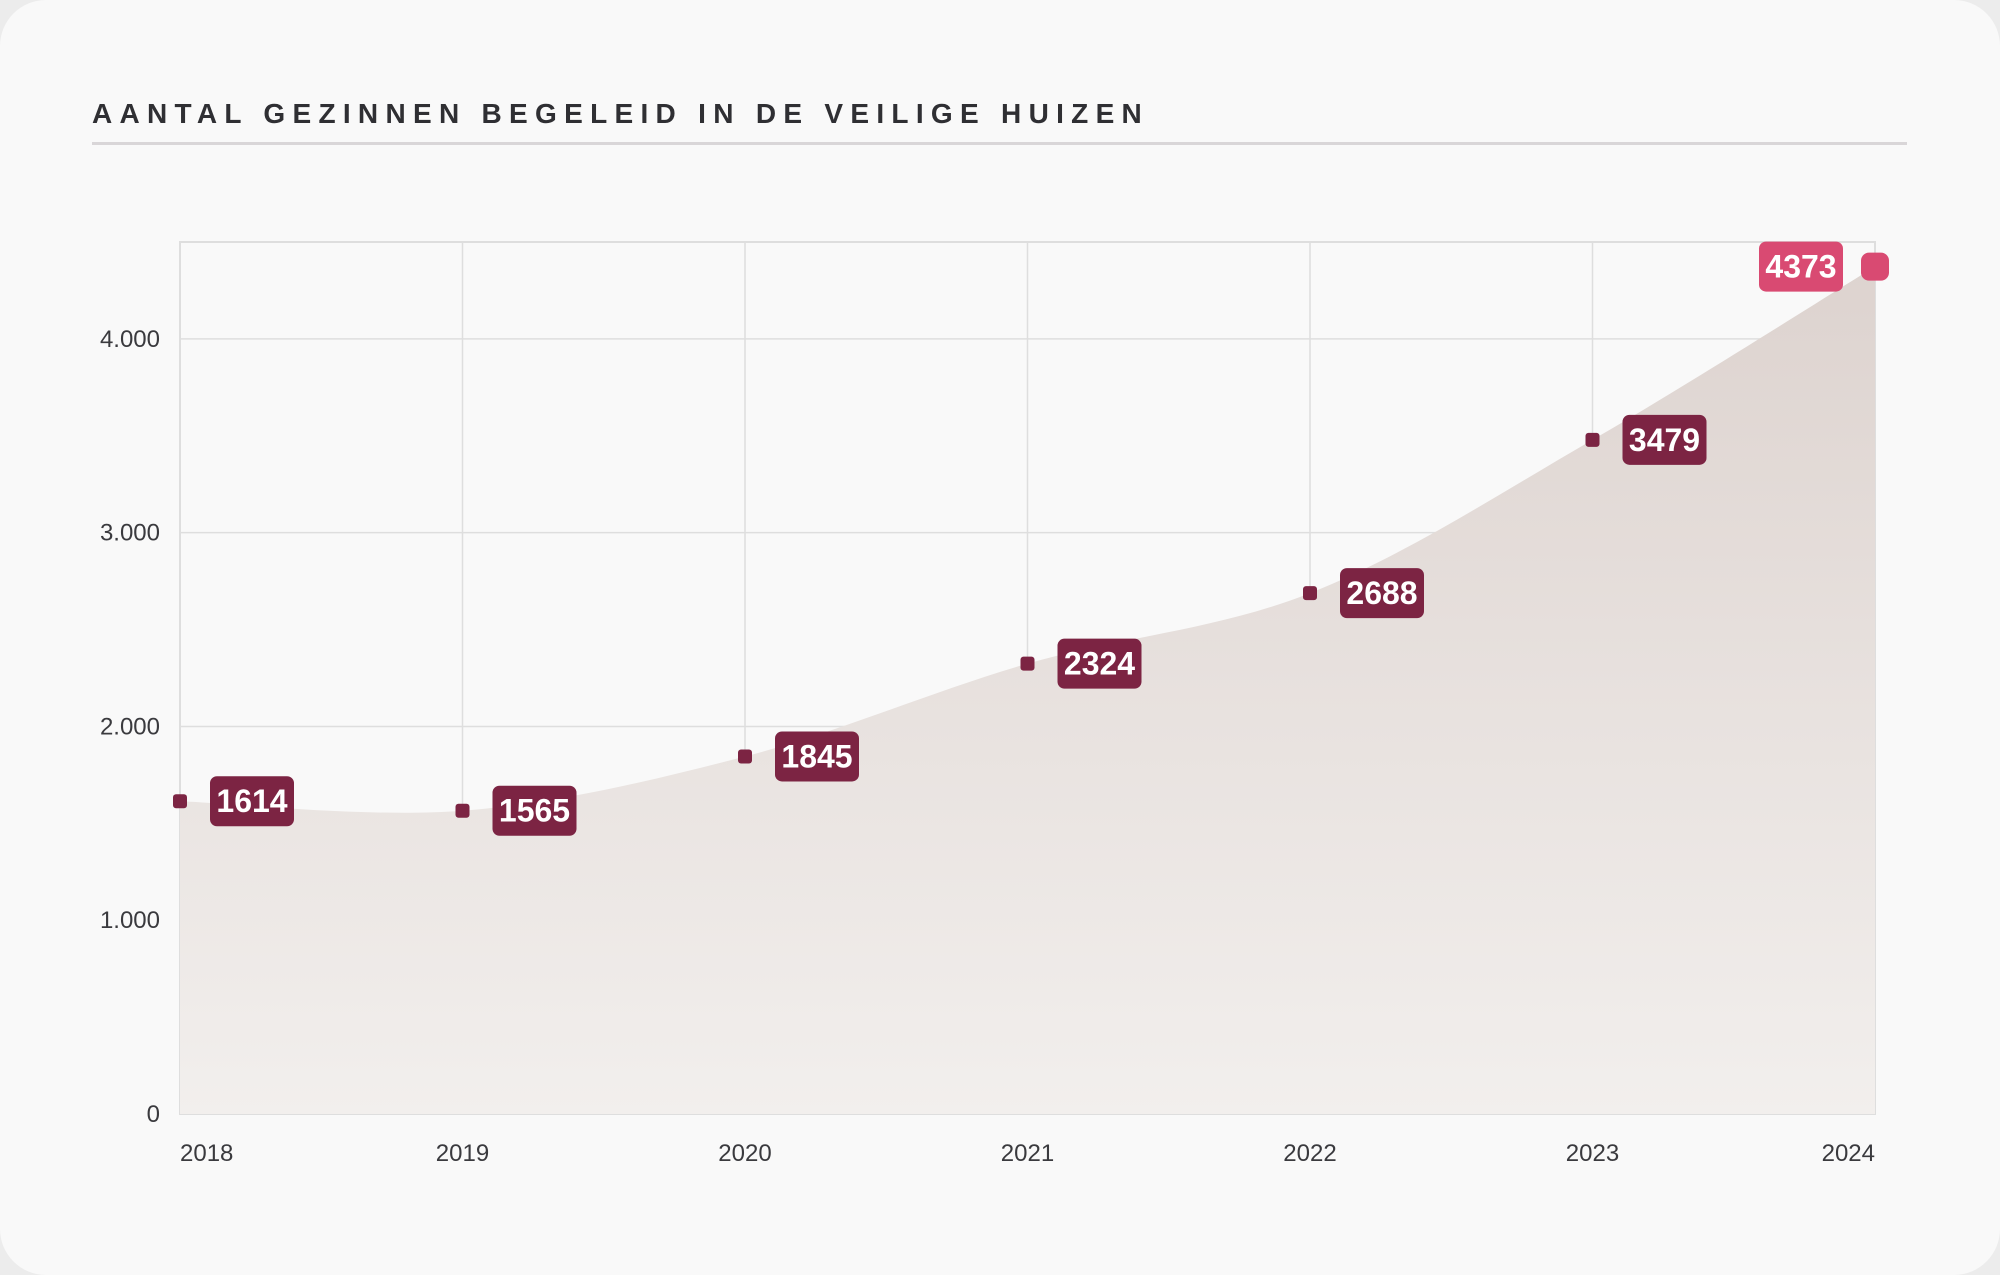  I want to click on x-tick-label: 2018, so click(206, 1153).